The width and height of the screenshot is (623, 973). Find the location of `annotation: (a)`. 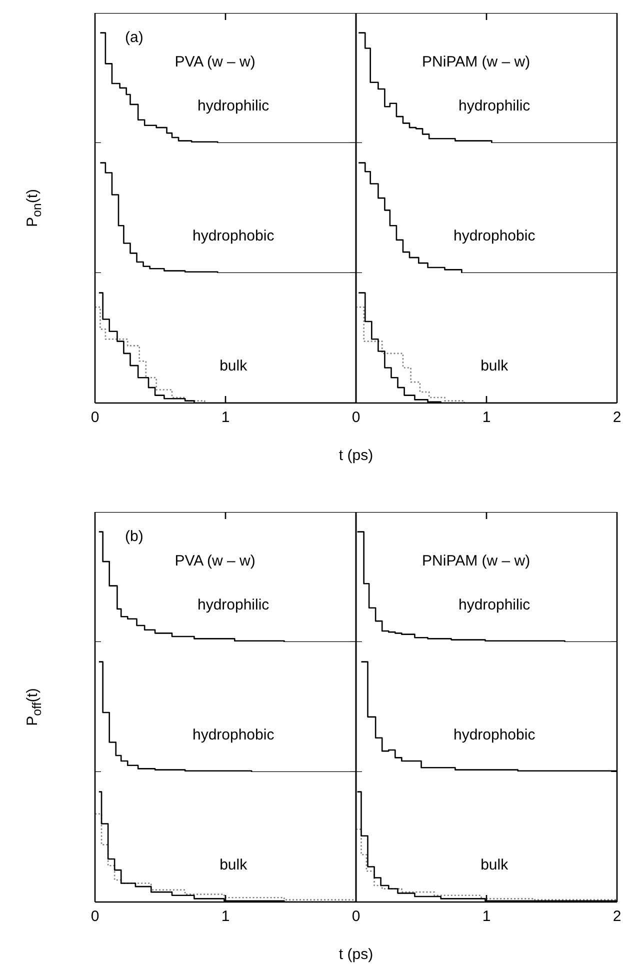

annotation: (a) is located at coordinates (134, 37).